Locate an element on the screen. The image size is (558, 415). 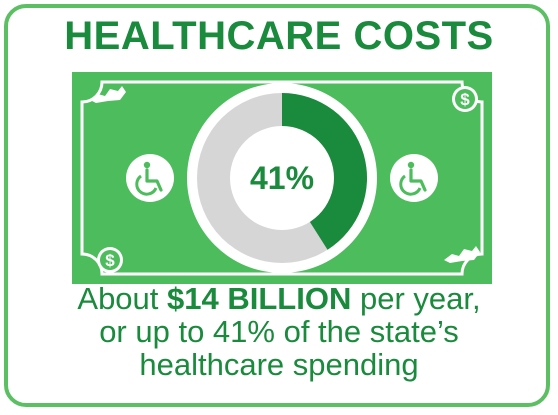
caption-line-3: healthcare spending is located at coordinates (279, 364).